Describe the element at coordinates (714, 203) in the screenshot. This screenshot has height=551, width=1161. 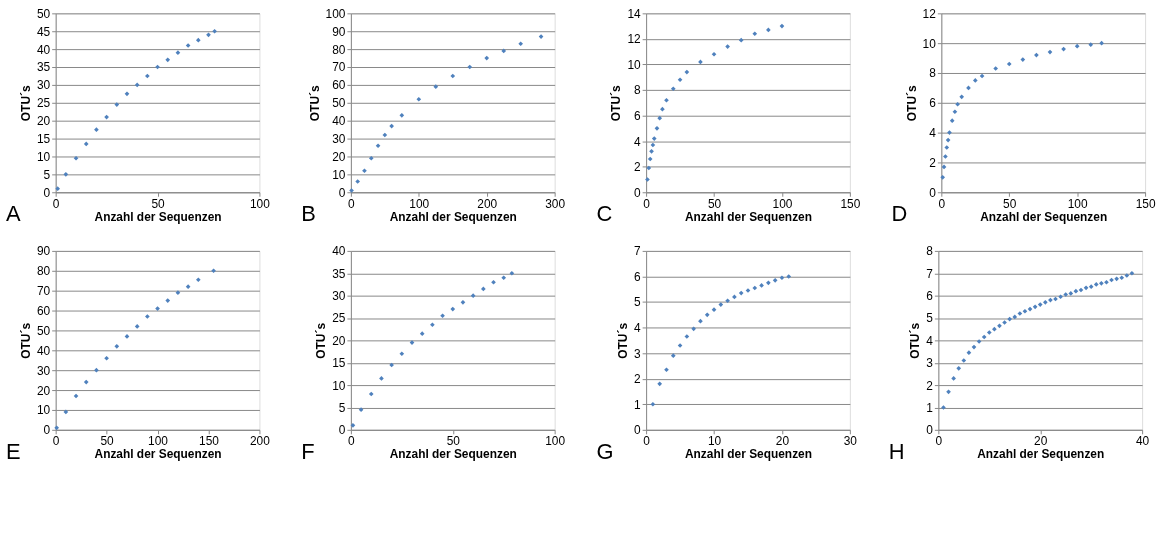
I see `x-tick-label: 50` at that location.